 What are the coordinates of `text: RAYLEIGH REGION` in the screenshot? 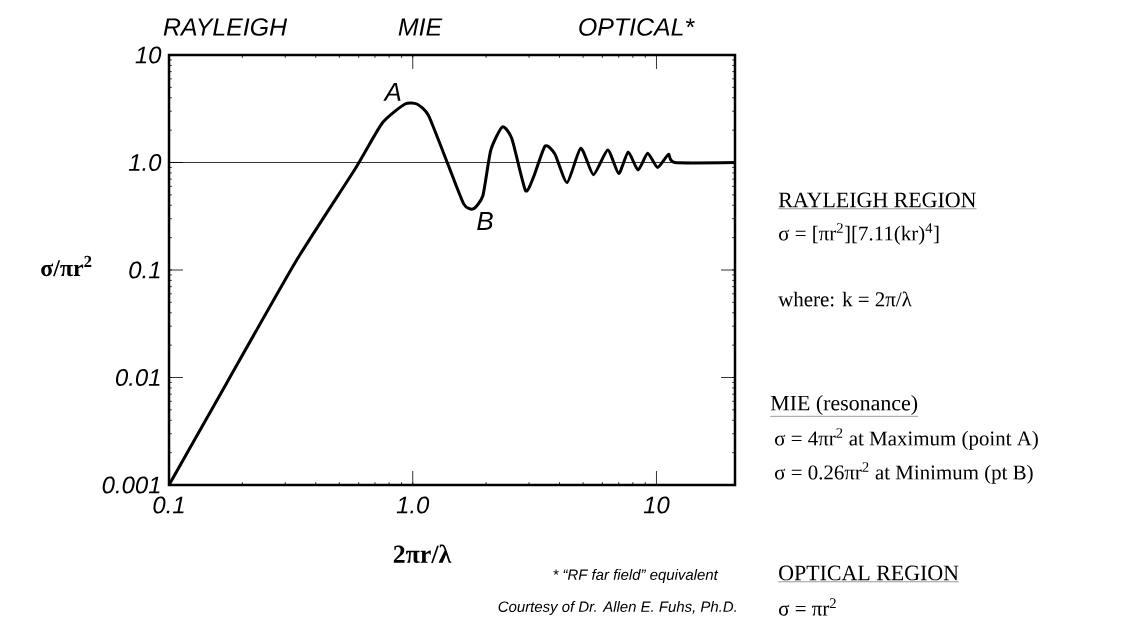 It's located at (877, 200).